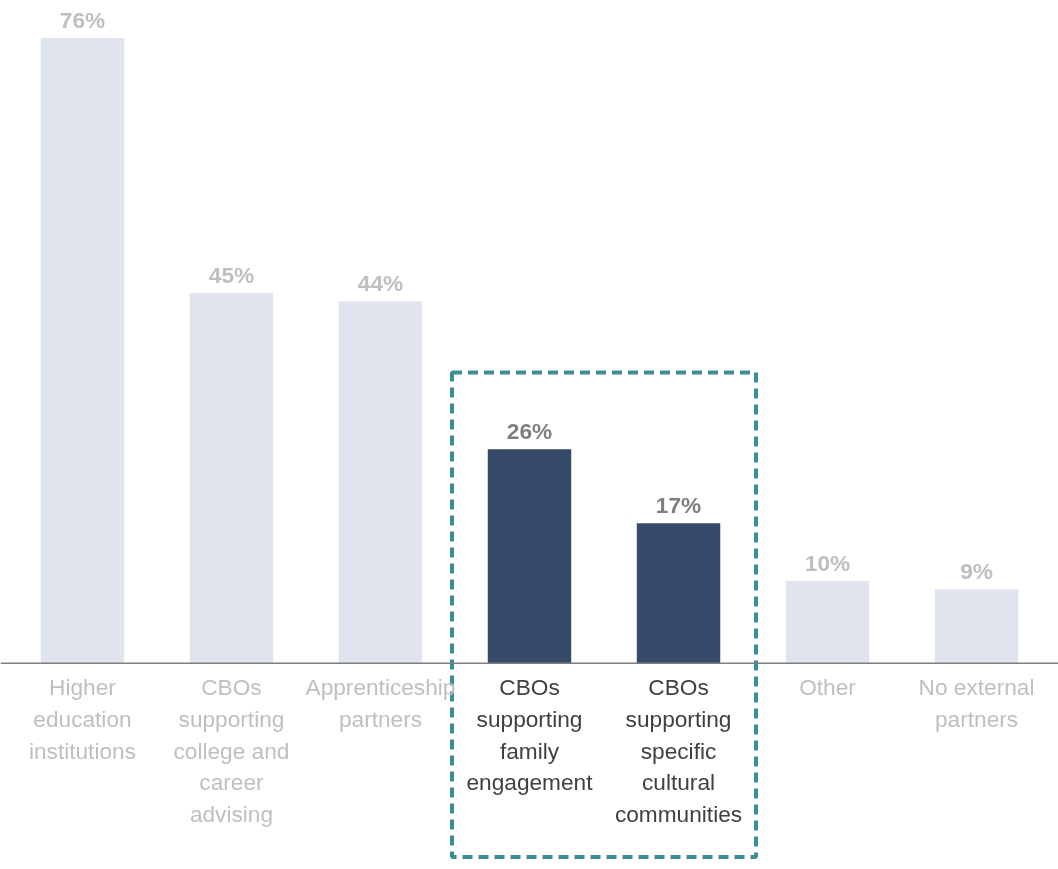  I want to click on data-label: 26%, so click(529, 431).